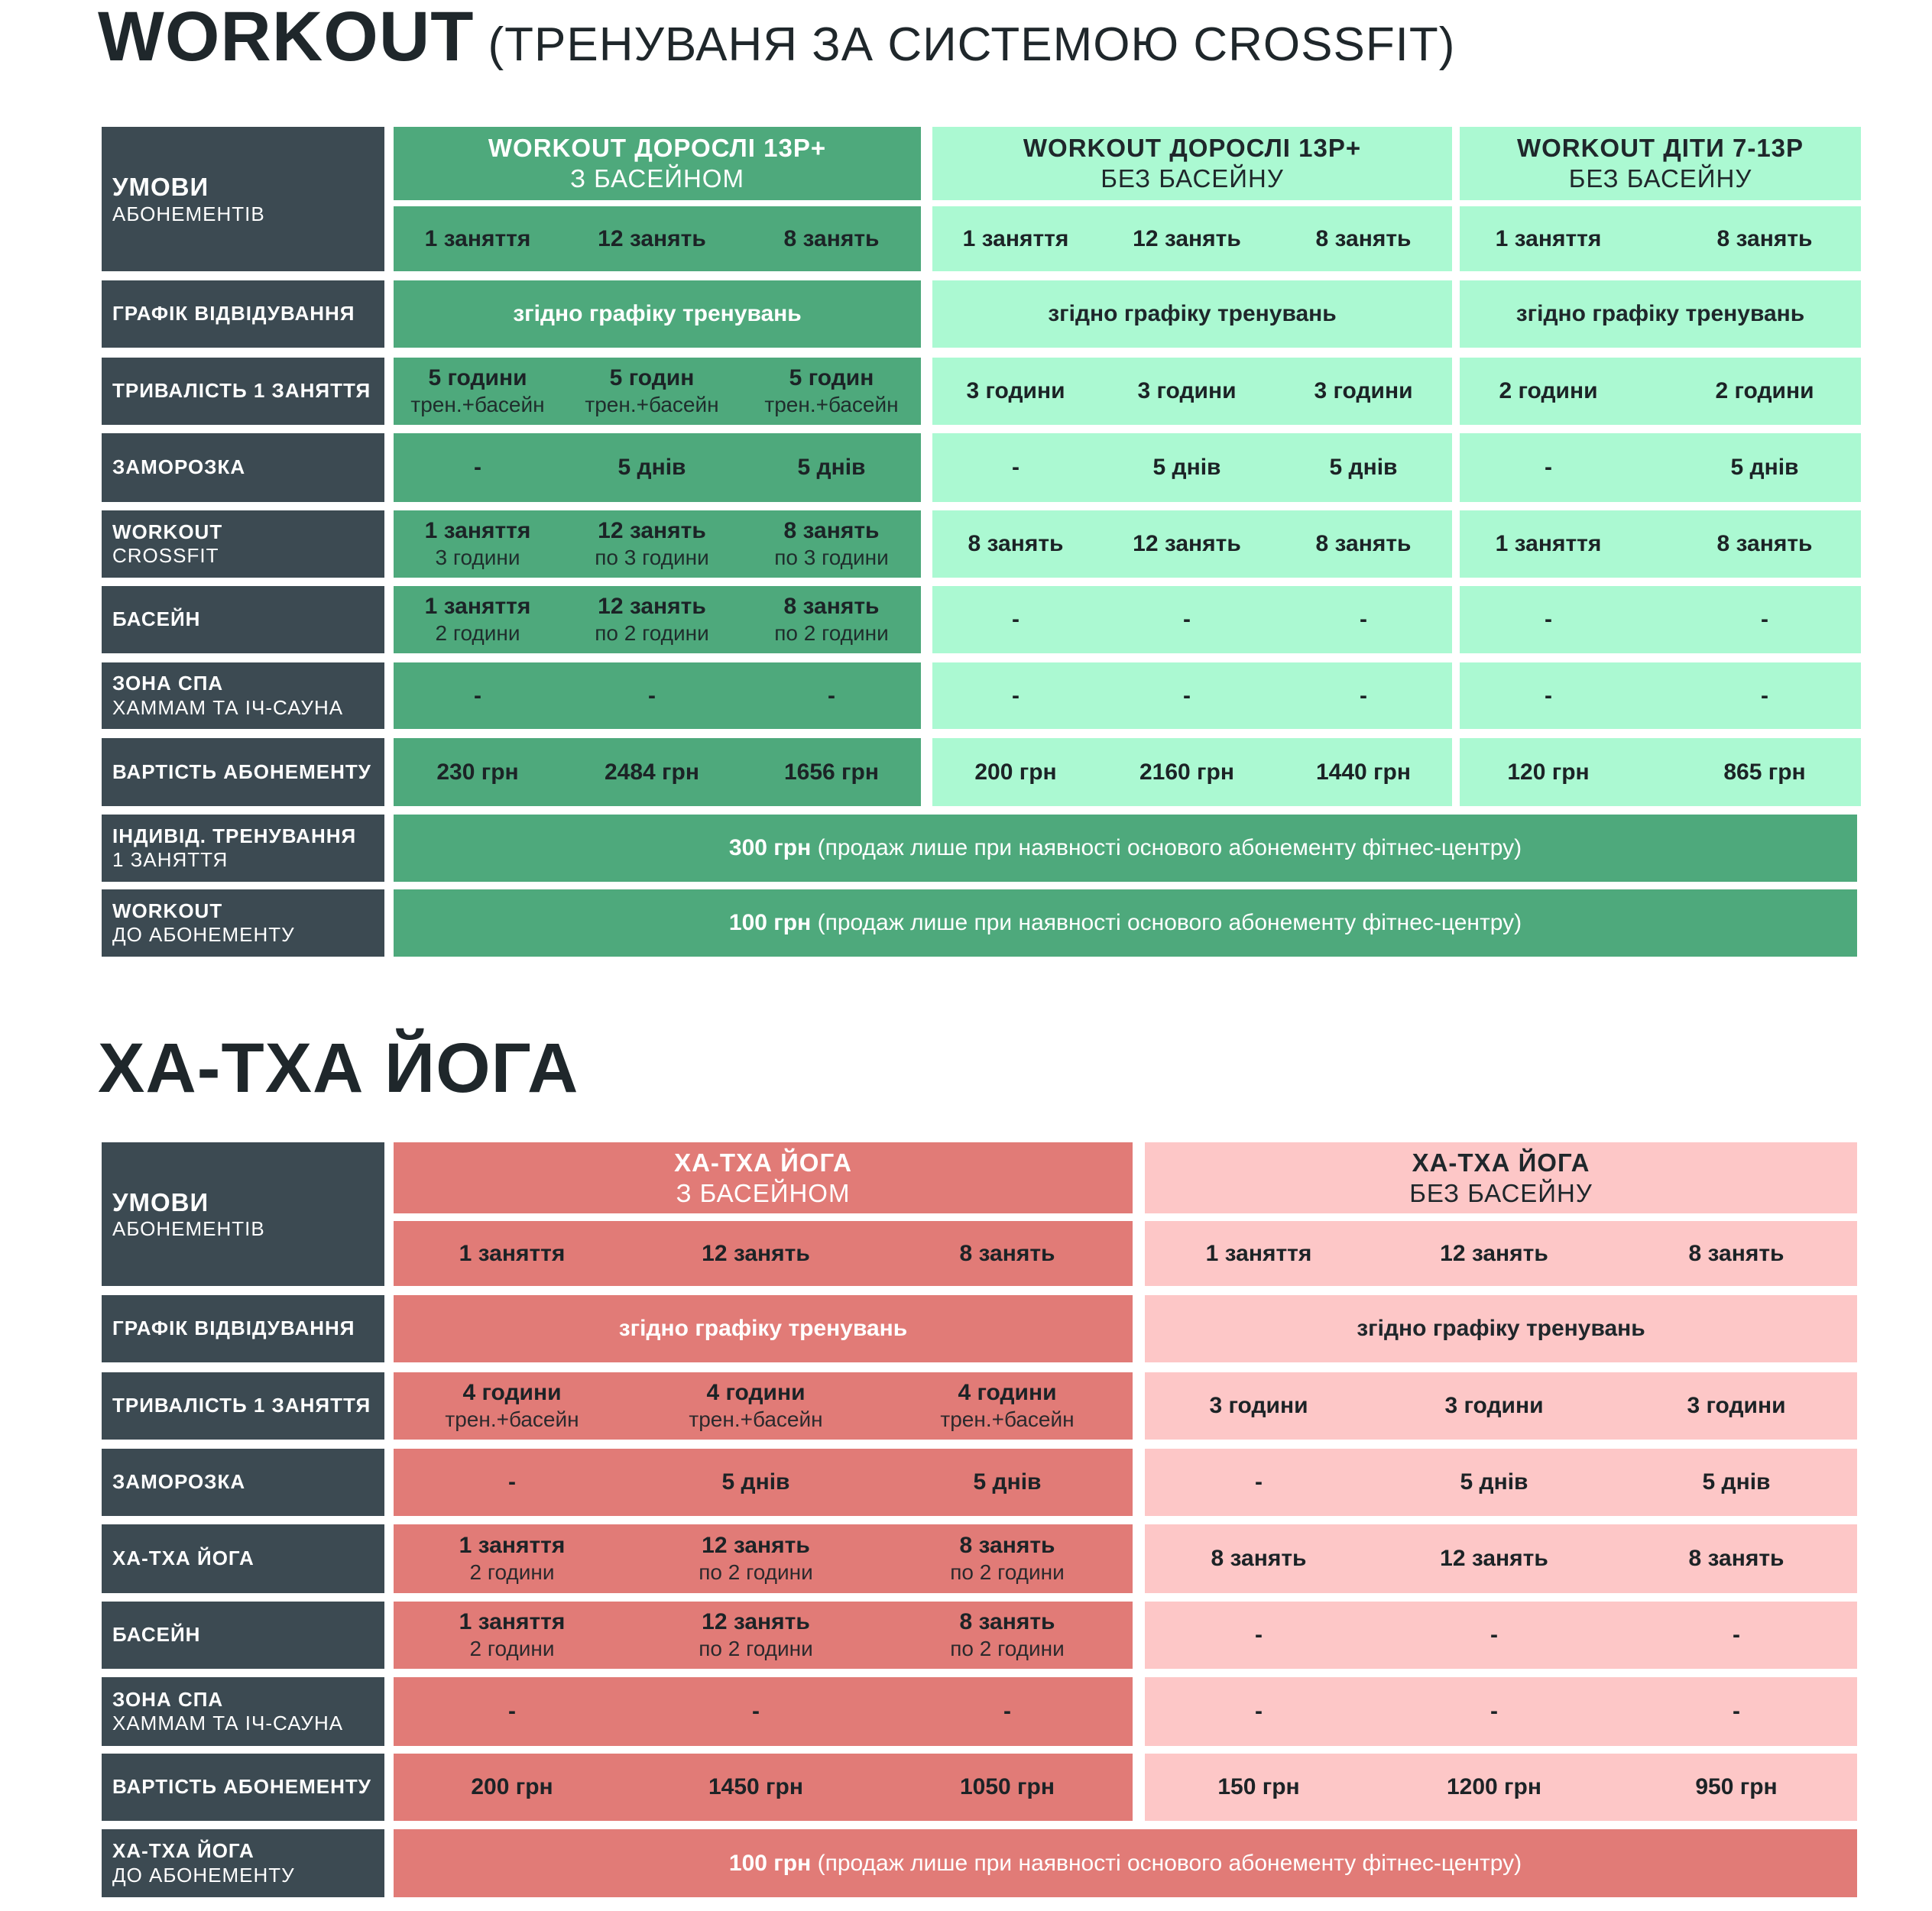  I want to click on cell-value: 5 годин, so click(652, 378).